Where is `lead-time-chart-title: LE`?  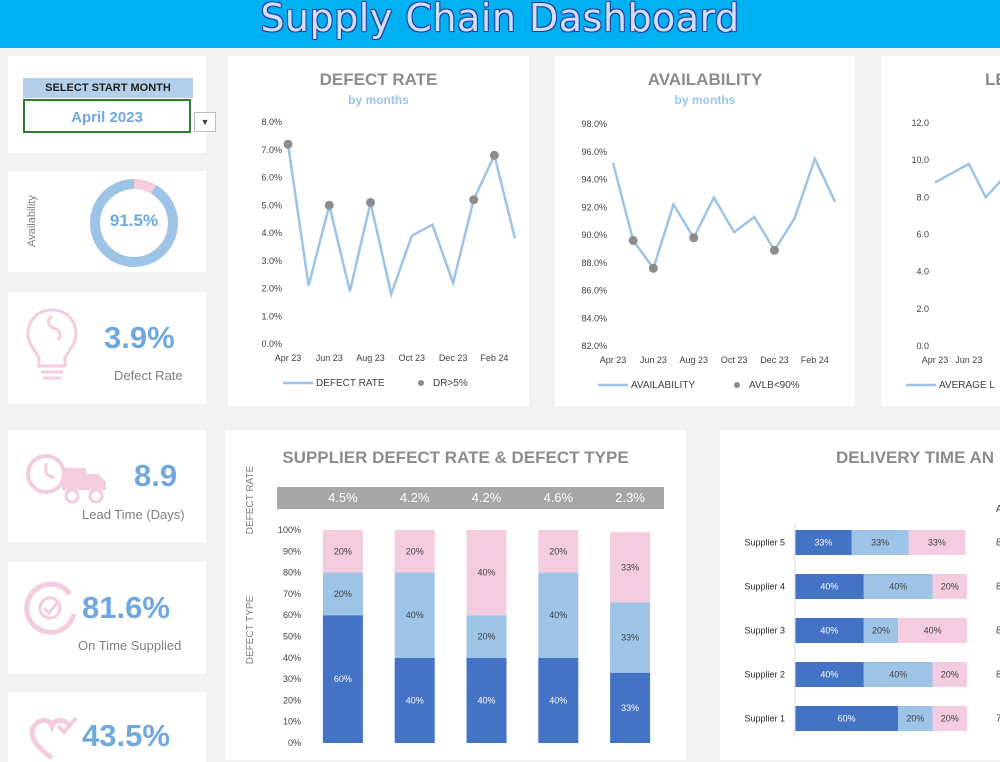 lead-time-chart-title: LE is located at coordinates (992, 79).